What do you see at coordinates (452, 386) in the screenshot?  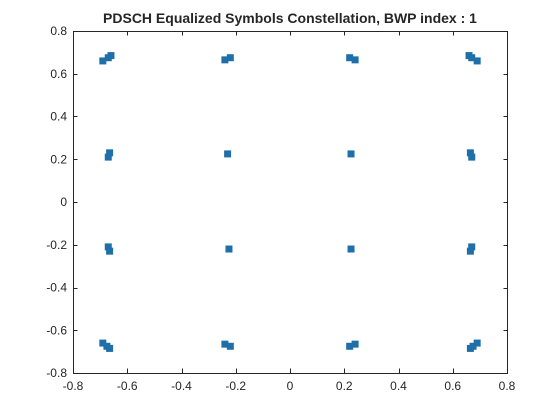 I see `x-tick-label: 0.6` at bounding box center [452, 386].